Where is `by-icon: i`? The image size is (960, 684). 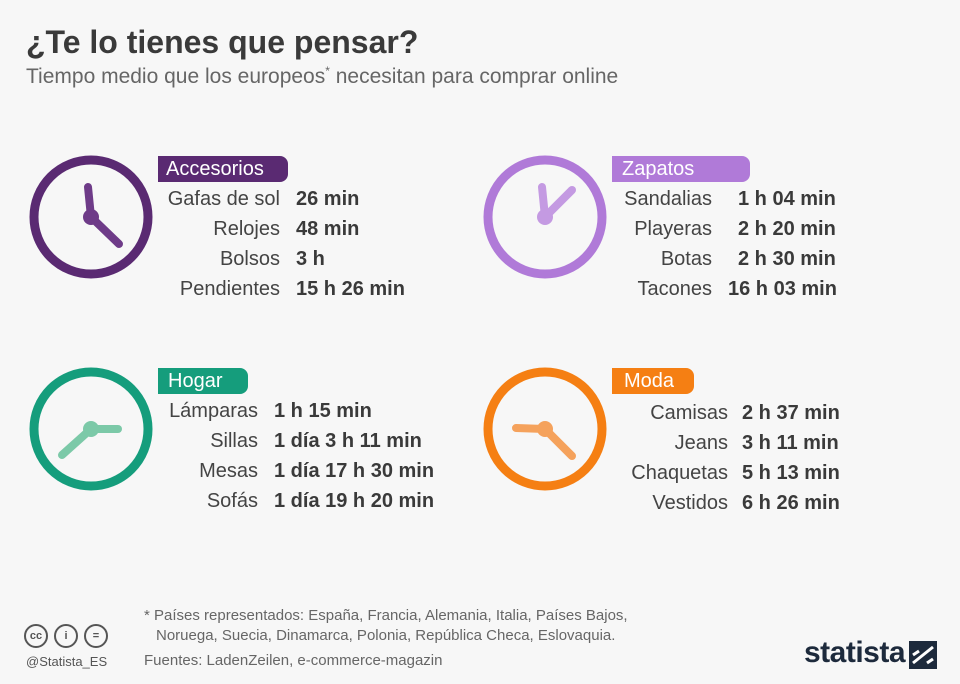
by-icon: i is located at coordinates (66, 636).